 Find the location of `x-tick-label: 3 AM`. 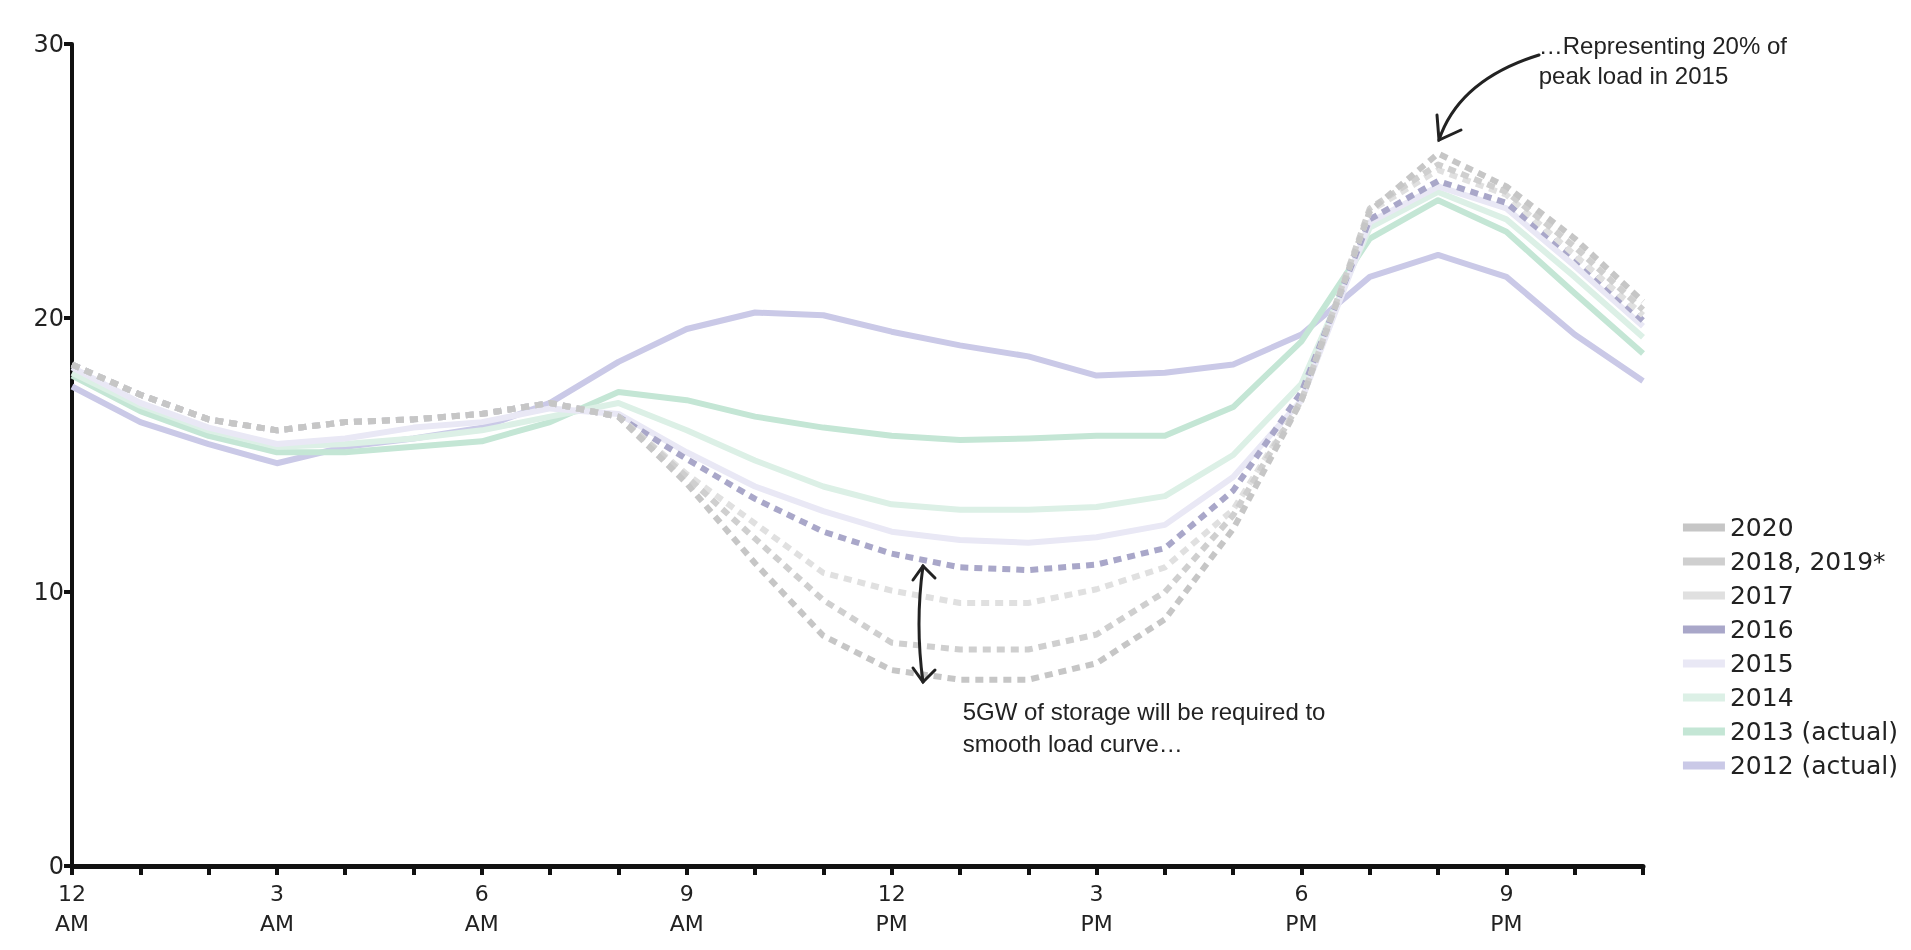

x-tick-label: 3 AM is located at coordinates (276, 908).